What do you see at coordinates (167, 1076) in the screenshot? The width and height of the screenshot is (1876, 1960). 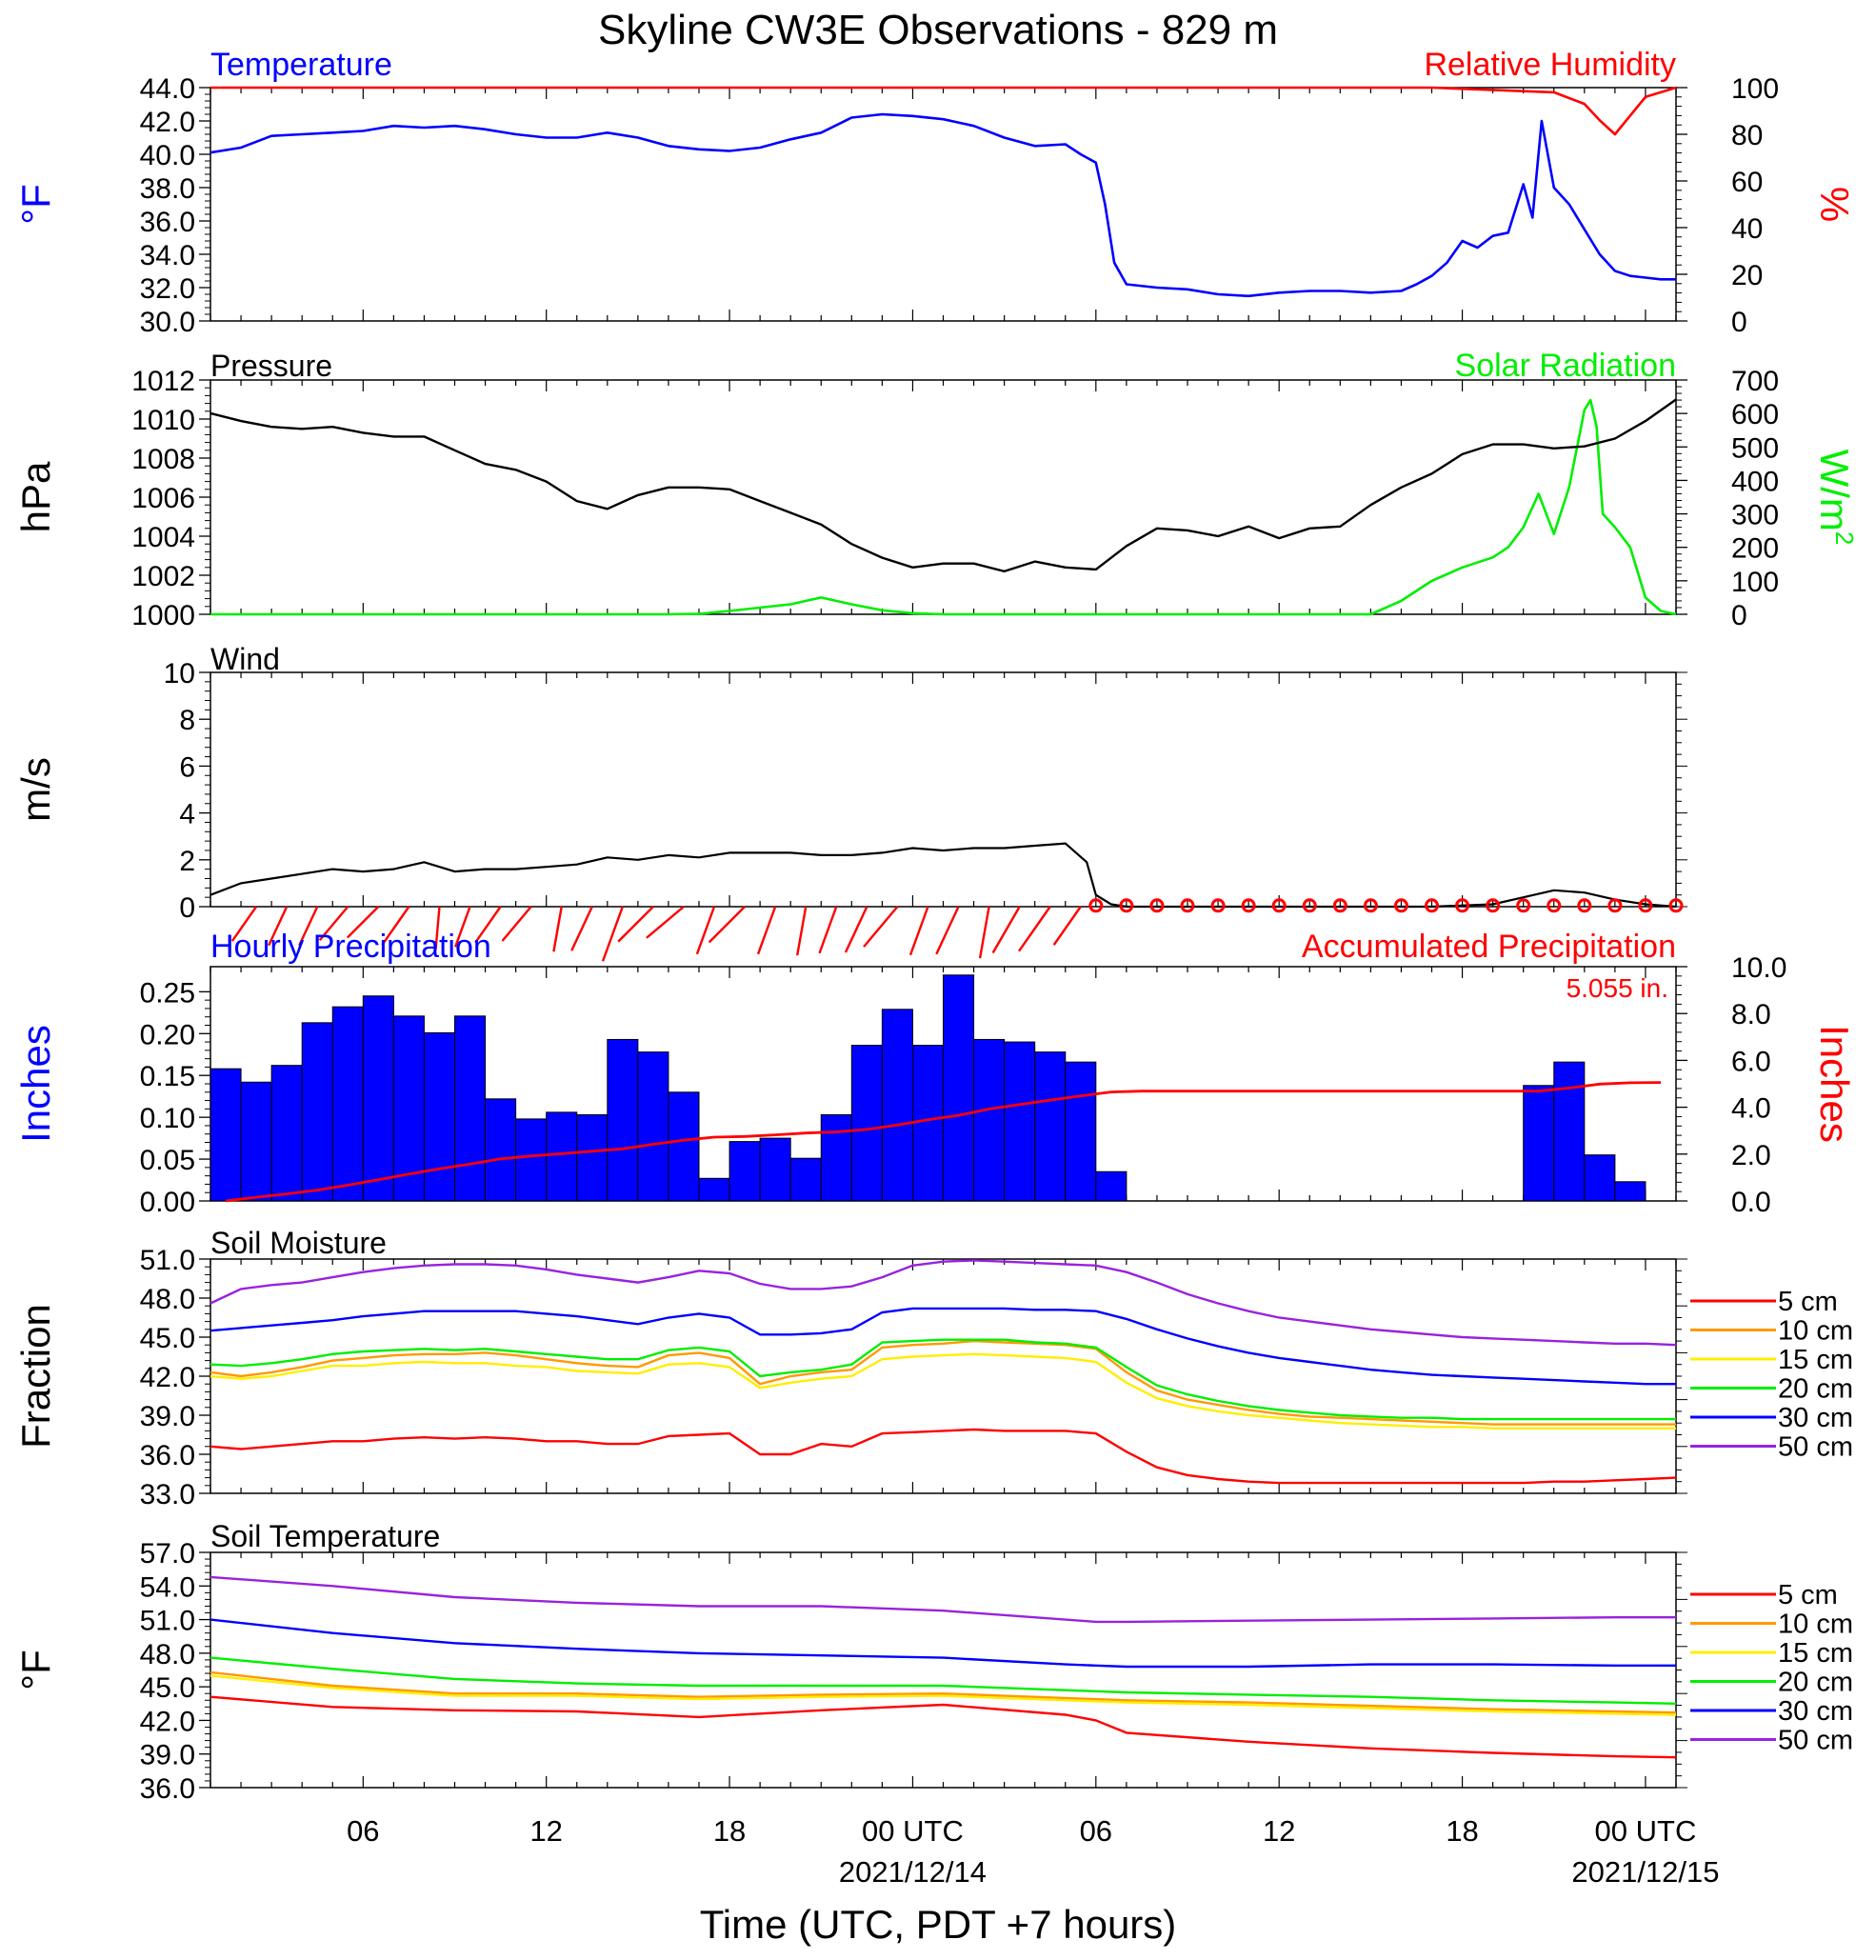 I see `y-tick-label: 0.15` at bounding box center [167, 1076].